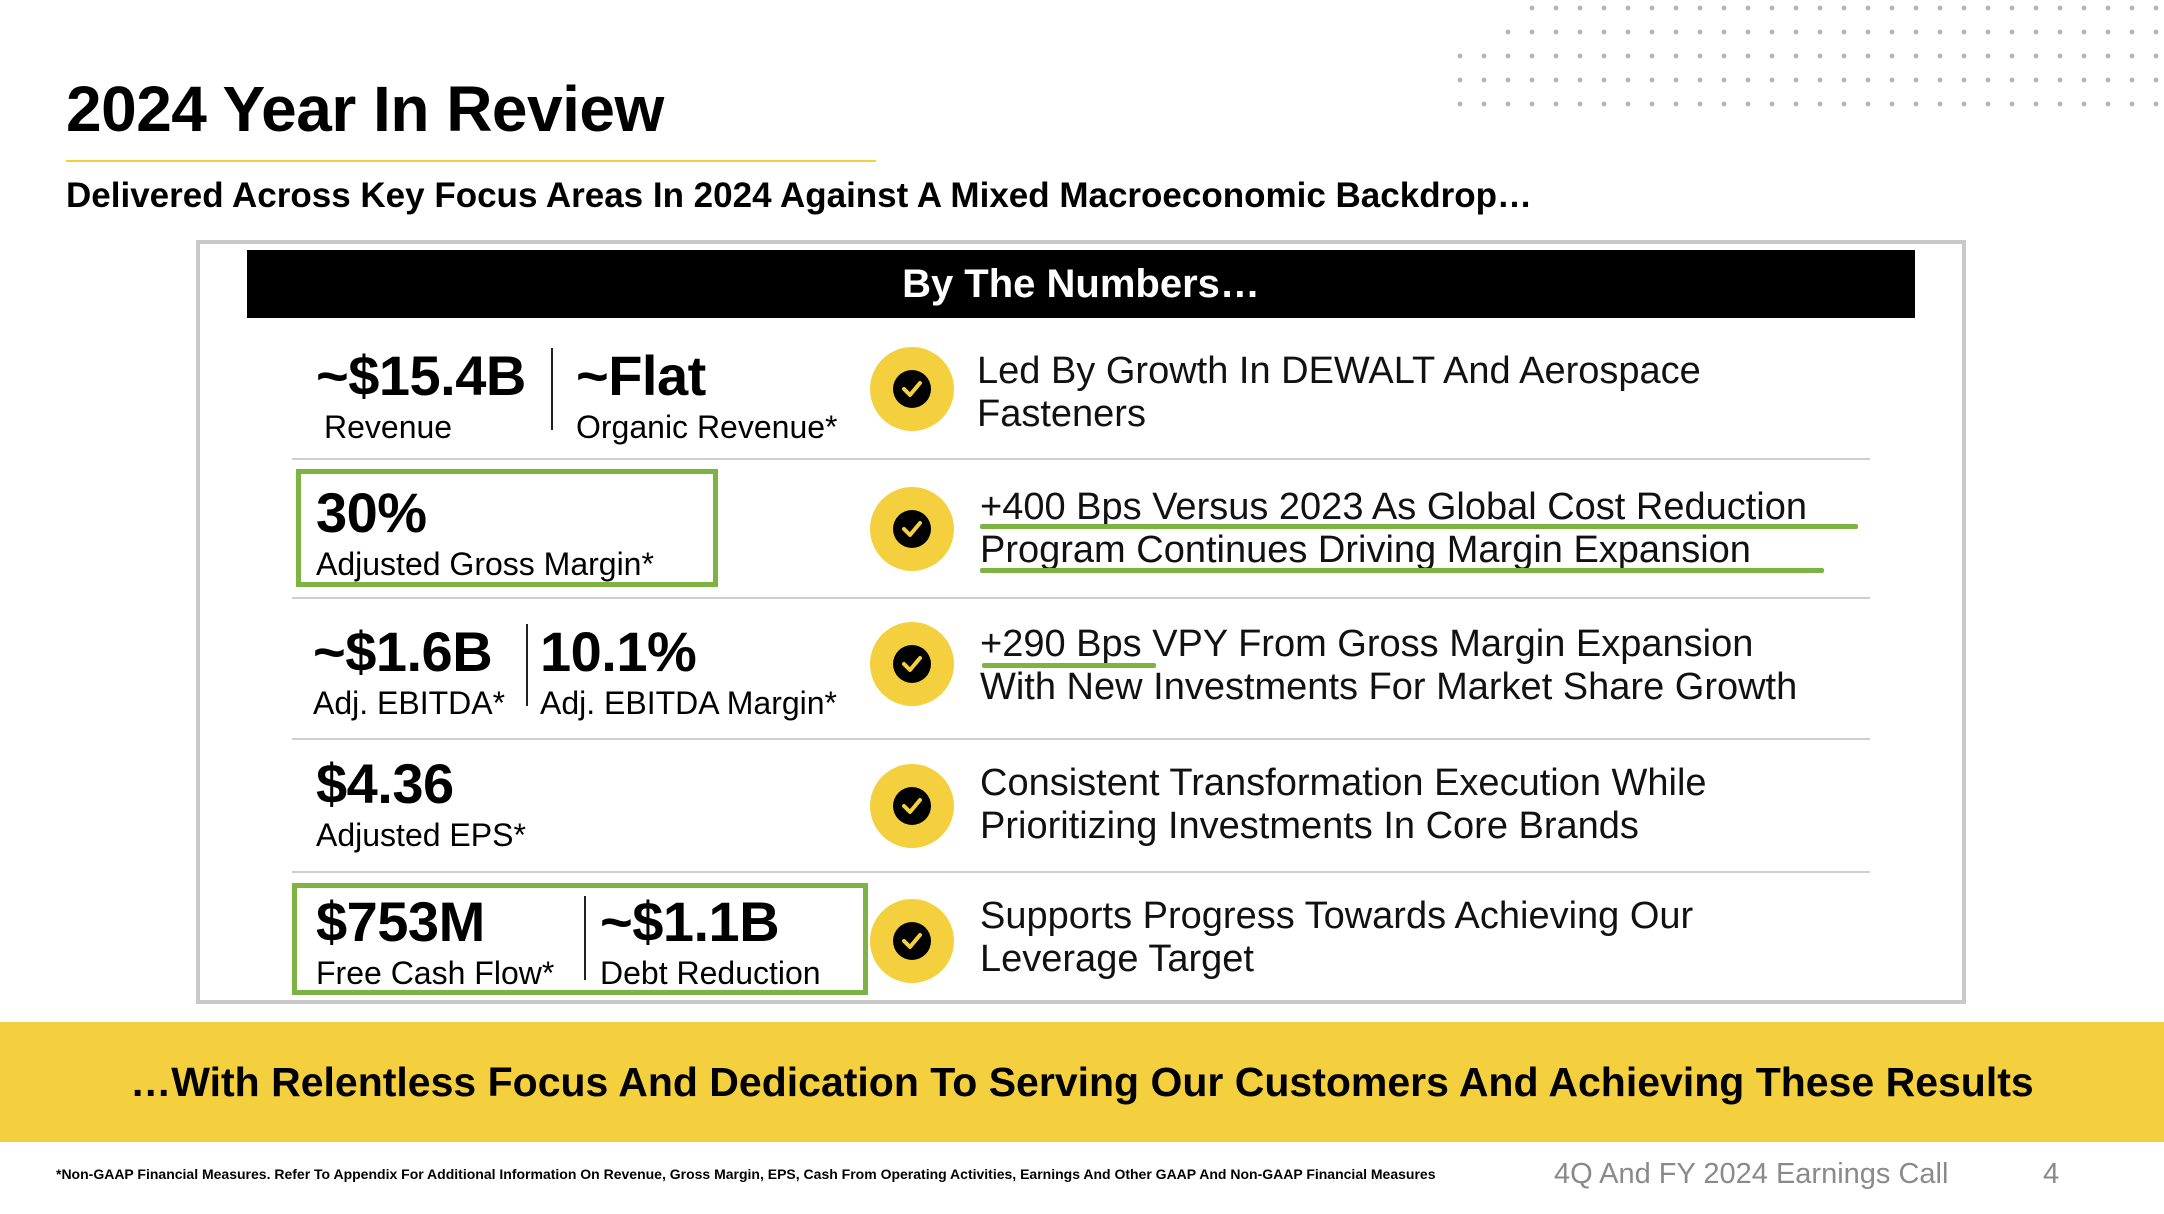 This screenshot has width=2164, height=1214. I want to click on metric-label: Adj. EBITDA*, so click(409, 703).